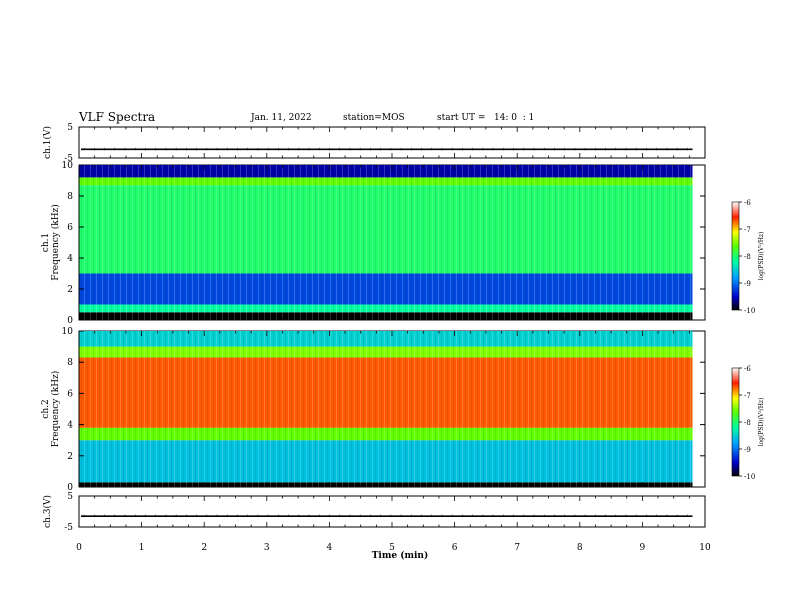  I want to click on ch2-spectrogram-ytick-label: 2, so click(70, 457).